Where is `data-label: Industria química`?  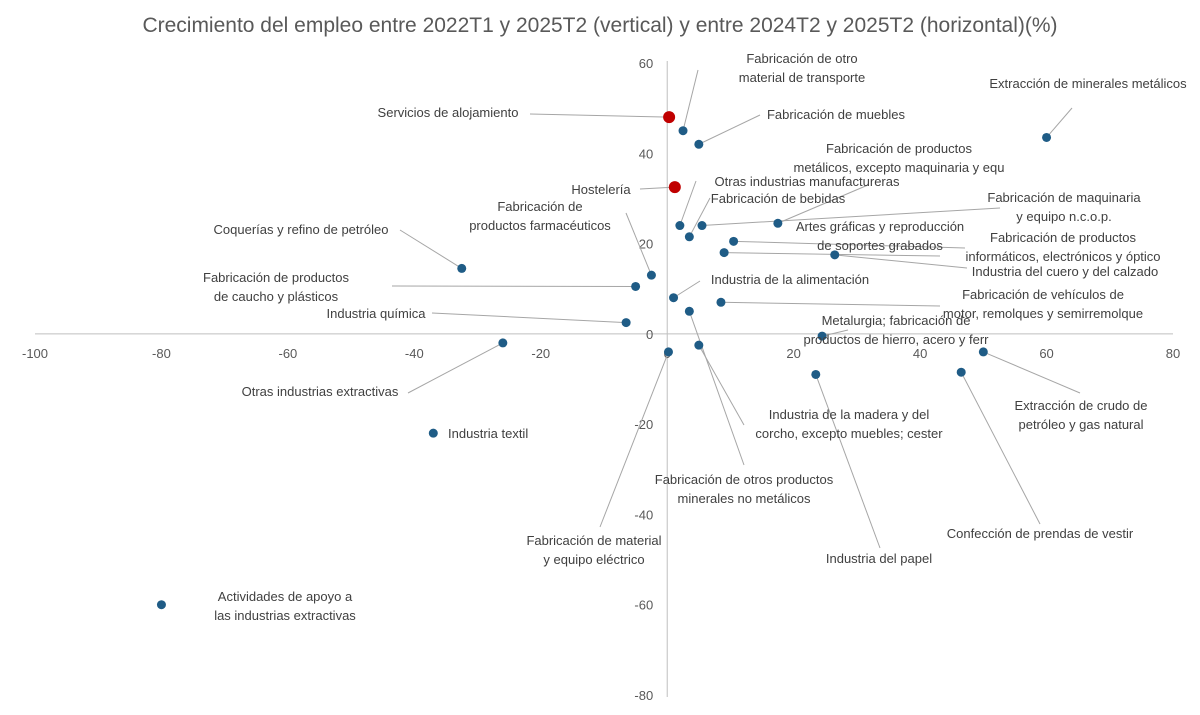 data-label: Industria química is located at coordinates (377, 313).